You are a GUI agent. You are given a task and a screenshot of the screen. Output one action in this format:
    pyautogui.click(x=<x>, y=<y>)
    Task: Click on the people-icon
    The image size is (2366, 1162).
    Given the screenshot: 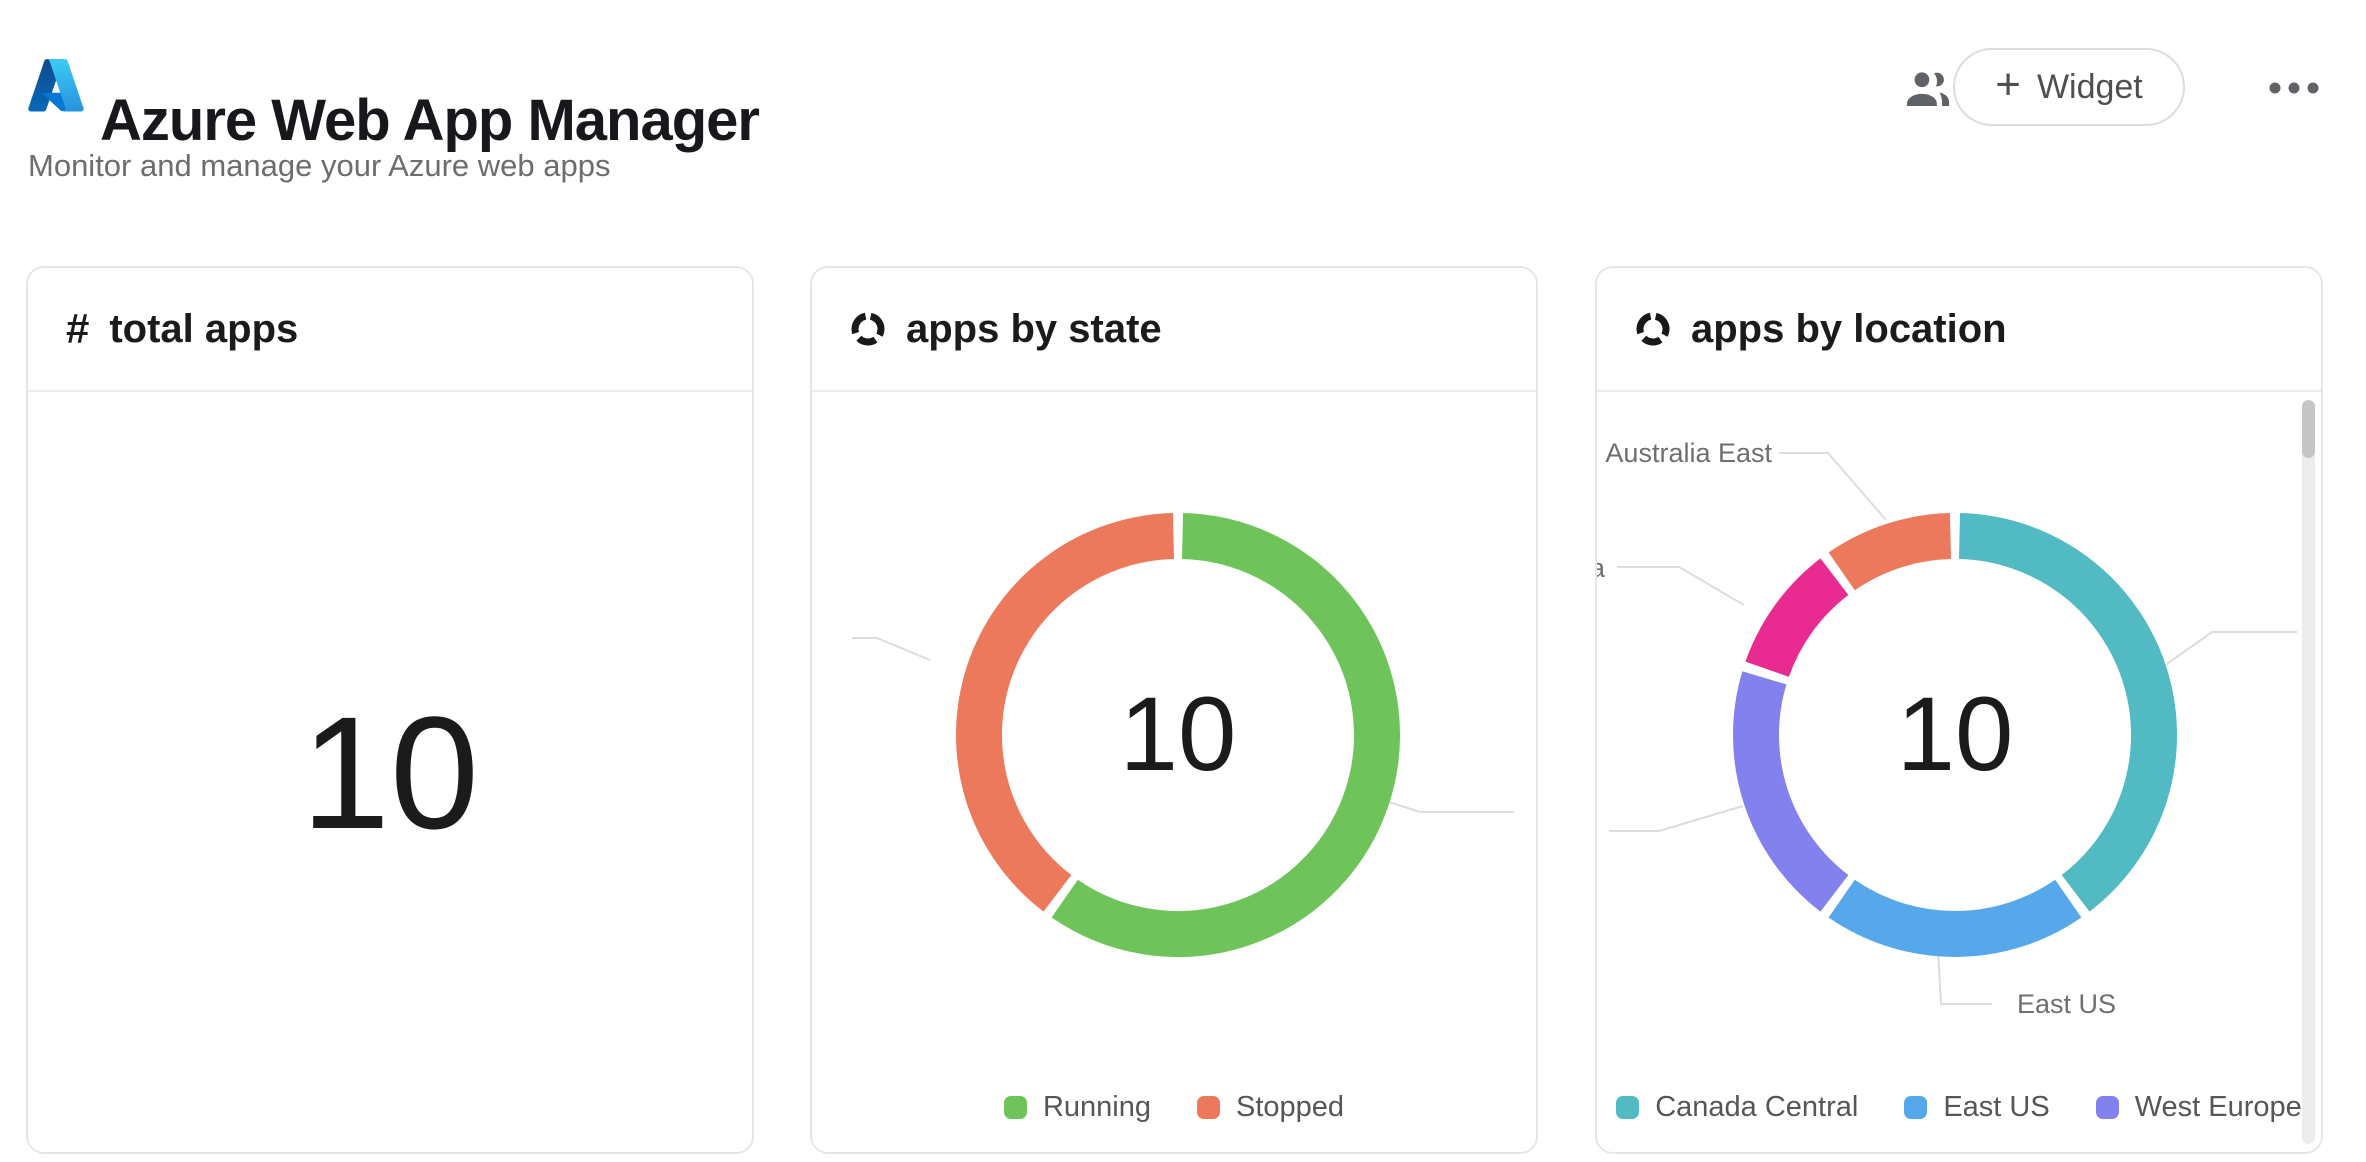 What is the action you would take?
    pyautogui.click(x=1928, y=89)
    